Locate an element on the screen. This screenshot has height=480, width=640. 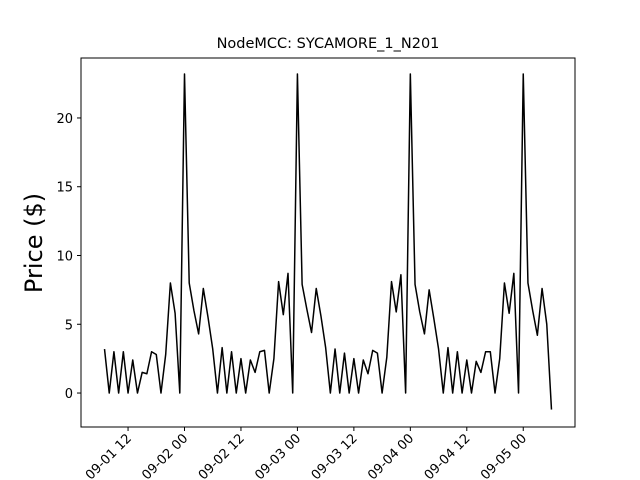
x-tick-label: 09-02 12 is located at coordinates (222, 455).